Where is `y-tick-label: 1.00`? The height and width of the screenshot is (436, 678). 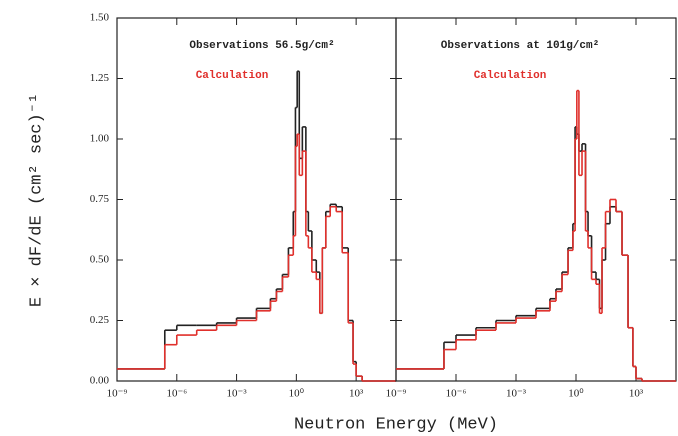
y-tick-label: 1.00 is located at coordinates (100, 139).